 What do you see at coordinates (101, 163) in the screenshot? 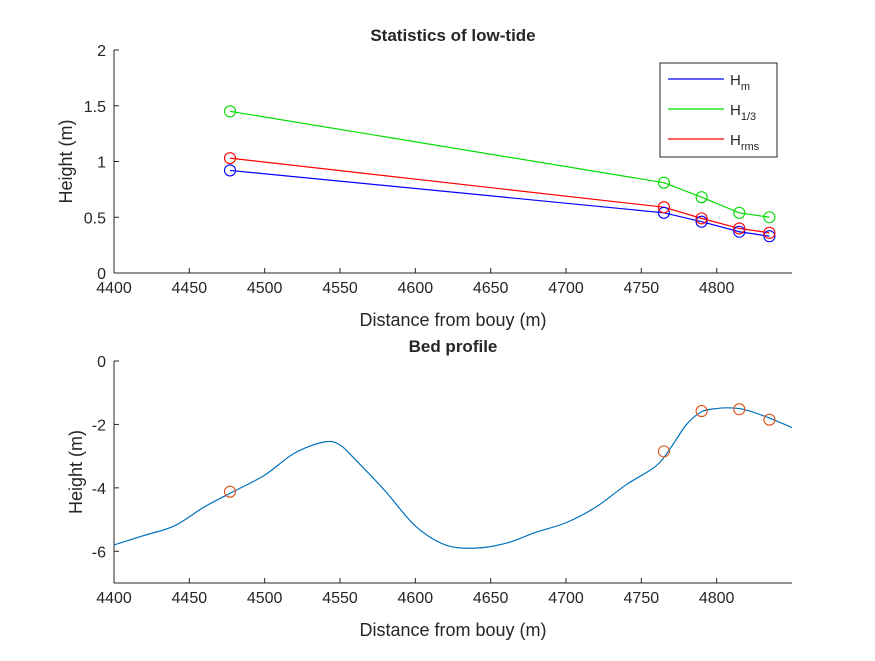
I see `y-tick-label: 1` at bounding box center [101, 163].